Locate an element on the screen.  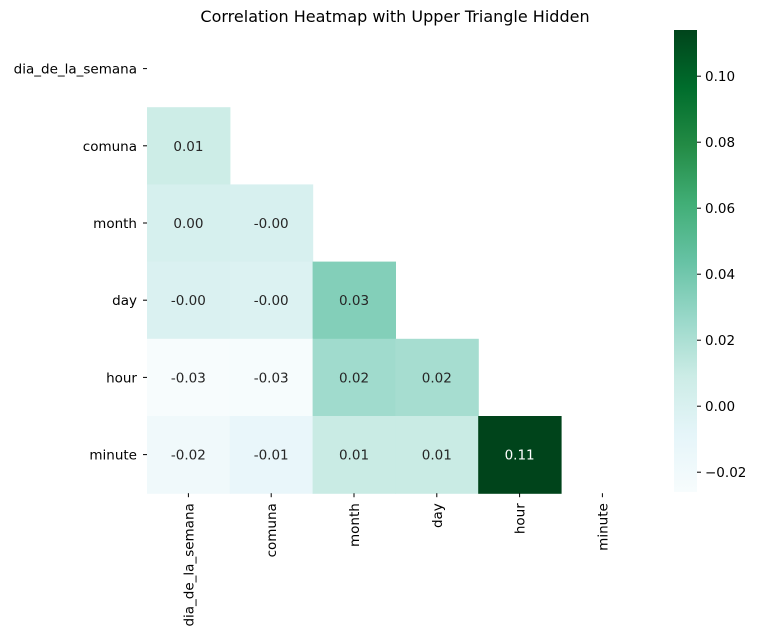
row-tick-label: hour is located at coordinates (121, 378).